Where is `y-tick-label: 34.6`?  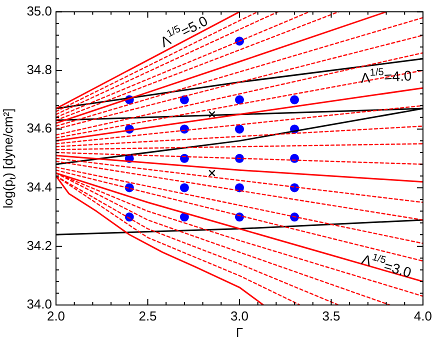
y-tick-label: 34.6 is located at coordinates (39, 128).